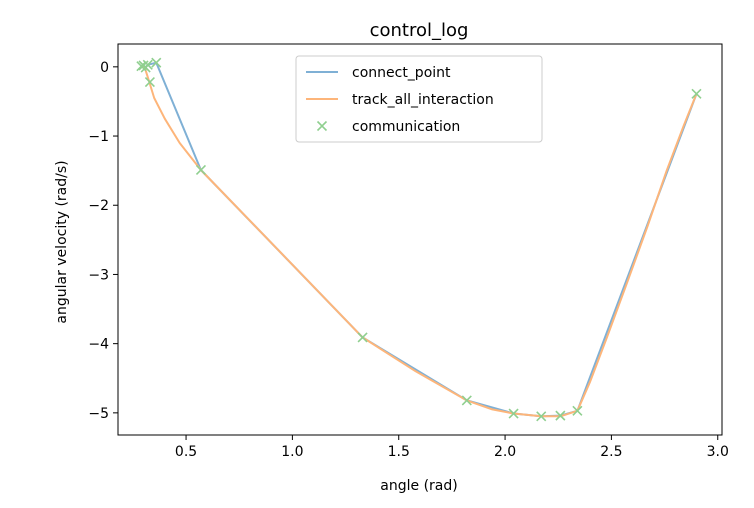 The image size is (754, 508). Describe the element at coordinates (401, 73) in the screenshot. I see `legend-label: connect_point` at that location.